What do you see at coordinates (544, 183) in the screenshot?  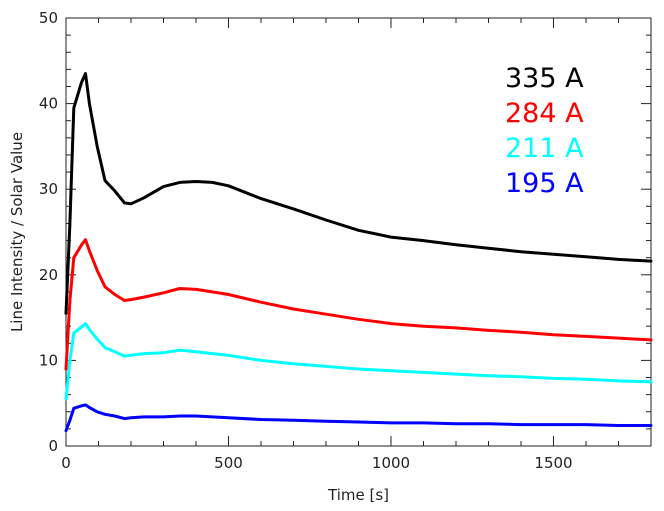 I see `legend-item: 195 A` at bounding box center [544, 183].